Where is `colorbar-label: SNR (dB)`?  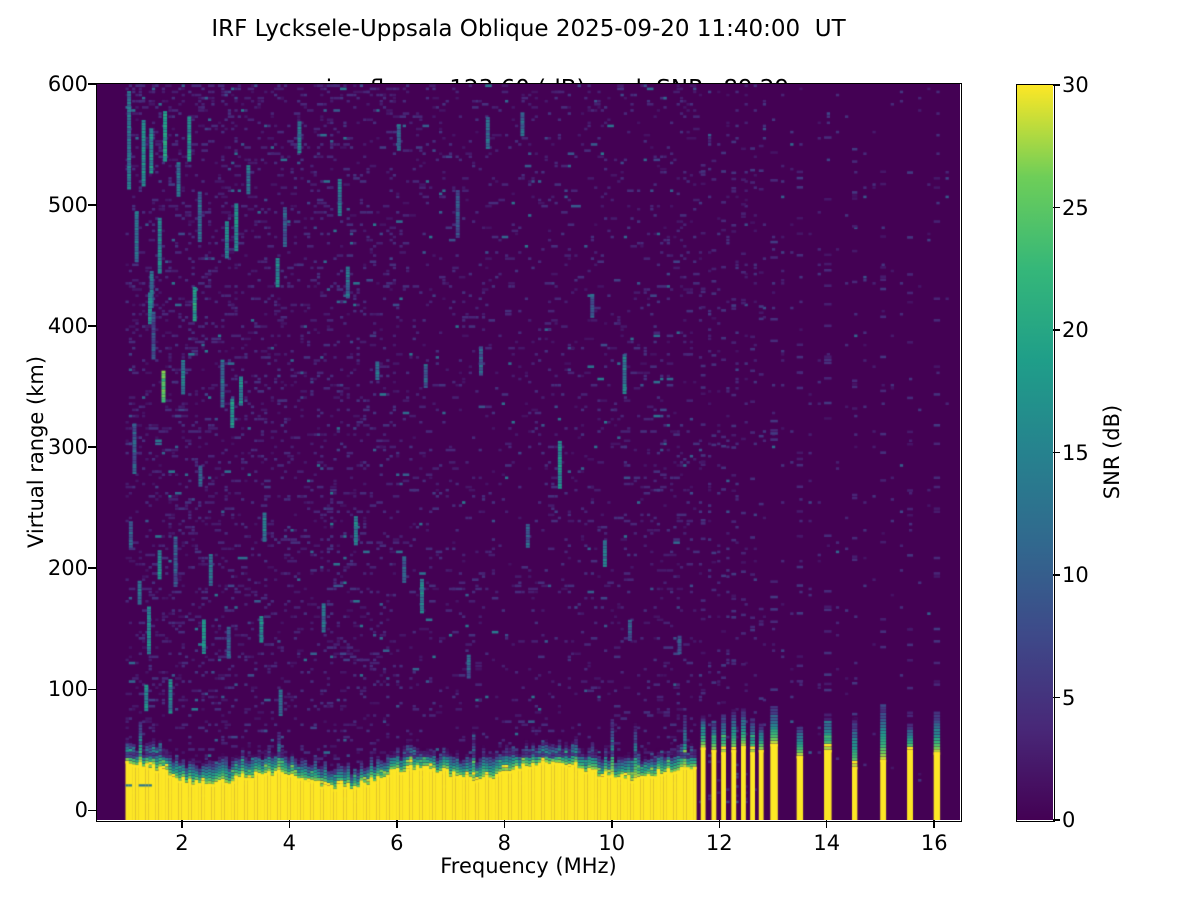
colorbar-label: SNR (dB) is located at coordinates (1112, 452).